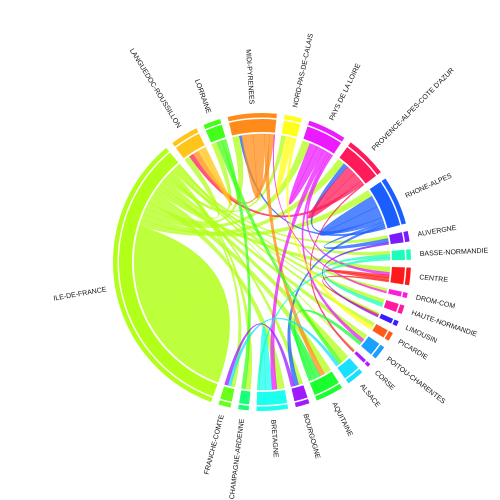  I want to click on chord-link-ile-de-france-to-champagne-ardenne, so click(211, 280).